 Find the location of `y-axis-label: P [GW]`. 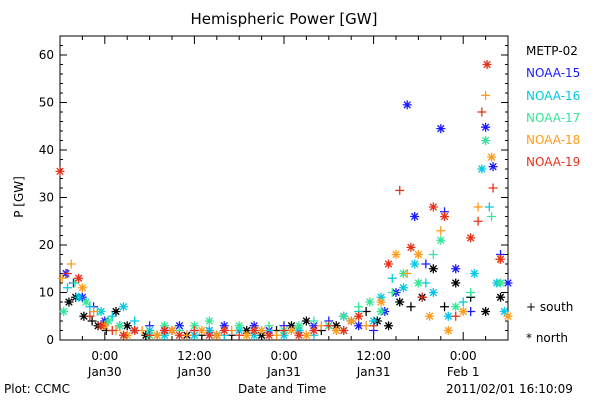

y-axis-label: P [GW] is located at coordinates (18, 197).